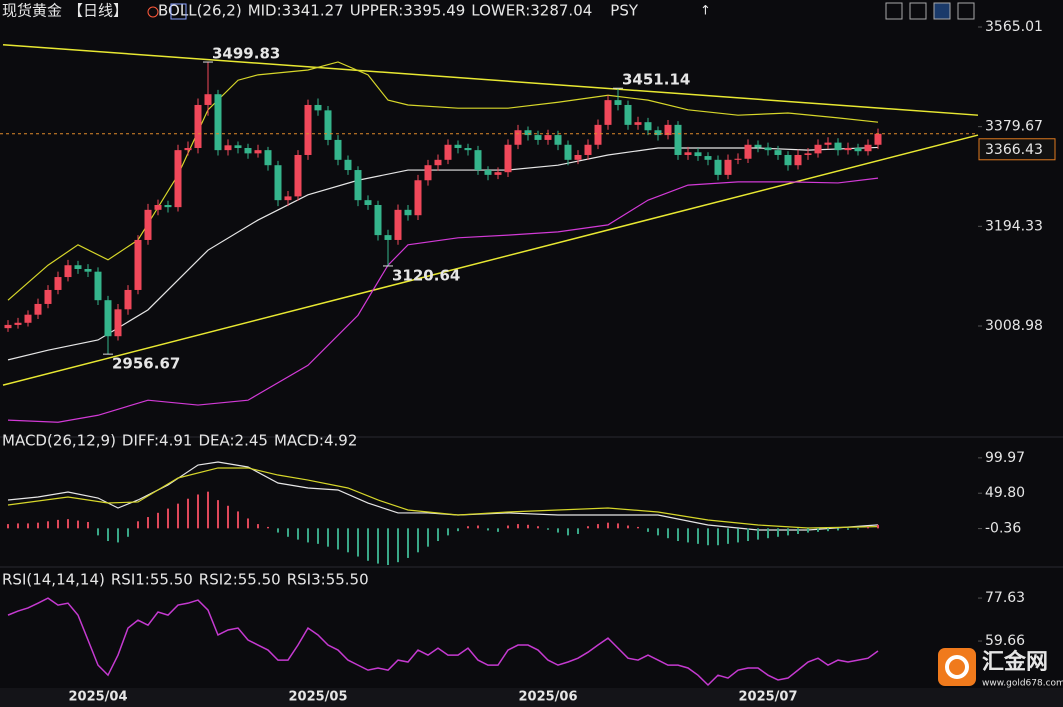 The width and height of the screenshot is (1063, 707). What do you see at coordinates (377, 11) in the screenshot?
I see `legend-name: UPPER:` at bounding box center [377, 11].